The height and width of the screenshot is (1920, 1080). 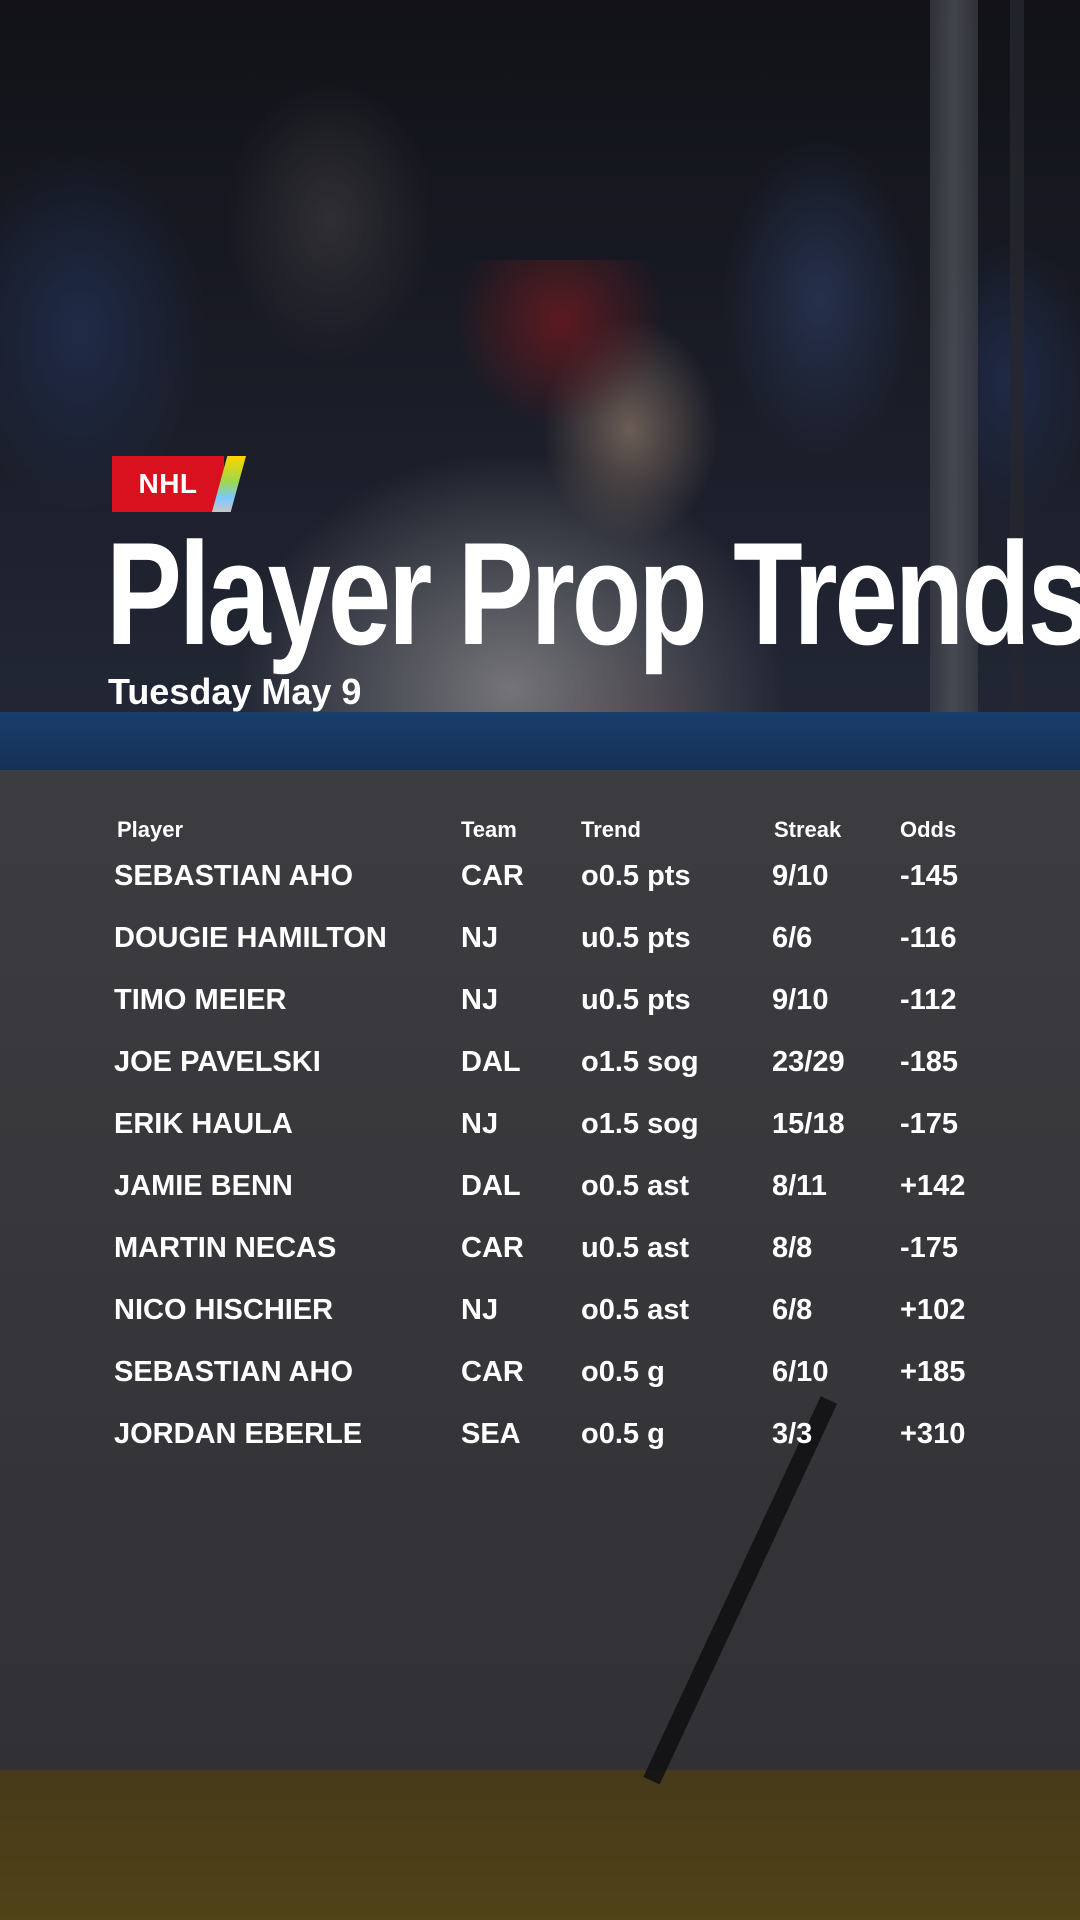 I want to click on column-header-streak: Streak, so click(x=808, y=829).